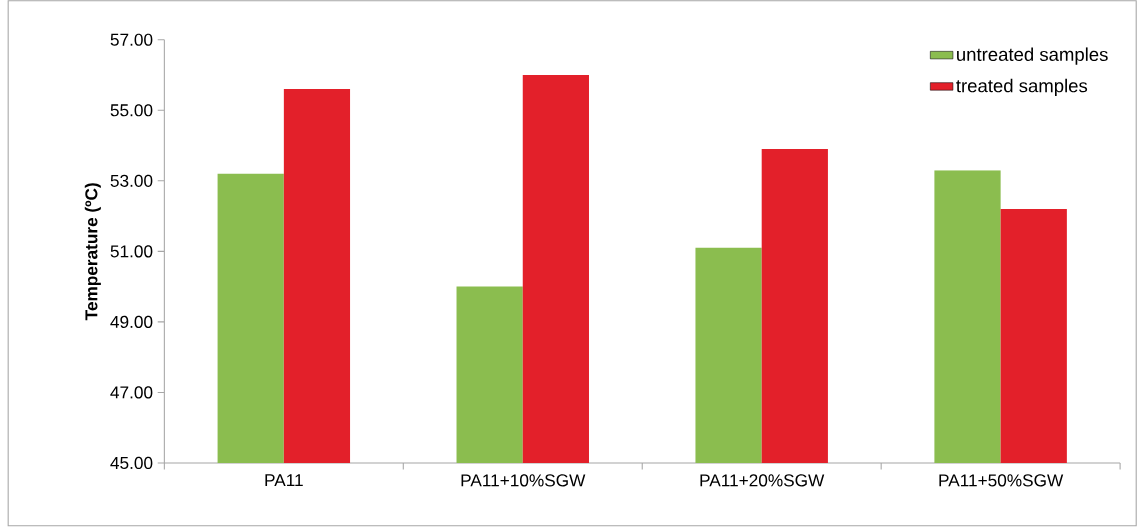 The image size is (1137, 527). I want to click on x-tick-label: PA11+10%SGW, so click(523, 480).